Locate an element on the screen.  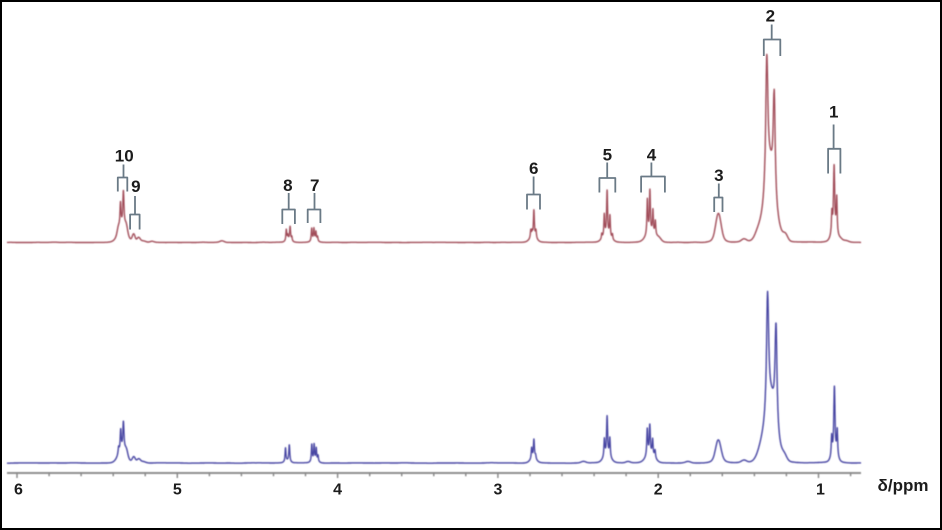
svg-text: 8 is located at coordinates (287, 185).